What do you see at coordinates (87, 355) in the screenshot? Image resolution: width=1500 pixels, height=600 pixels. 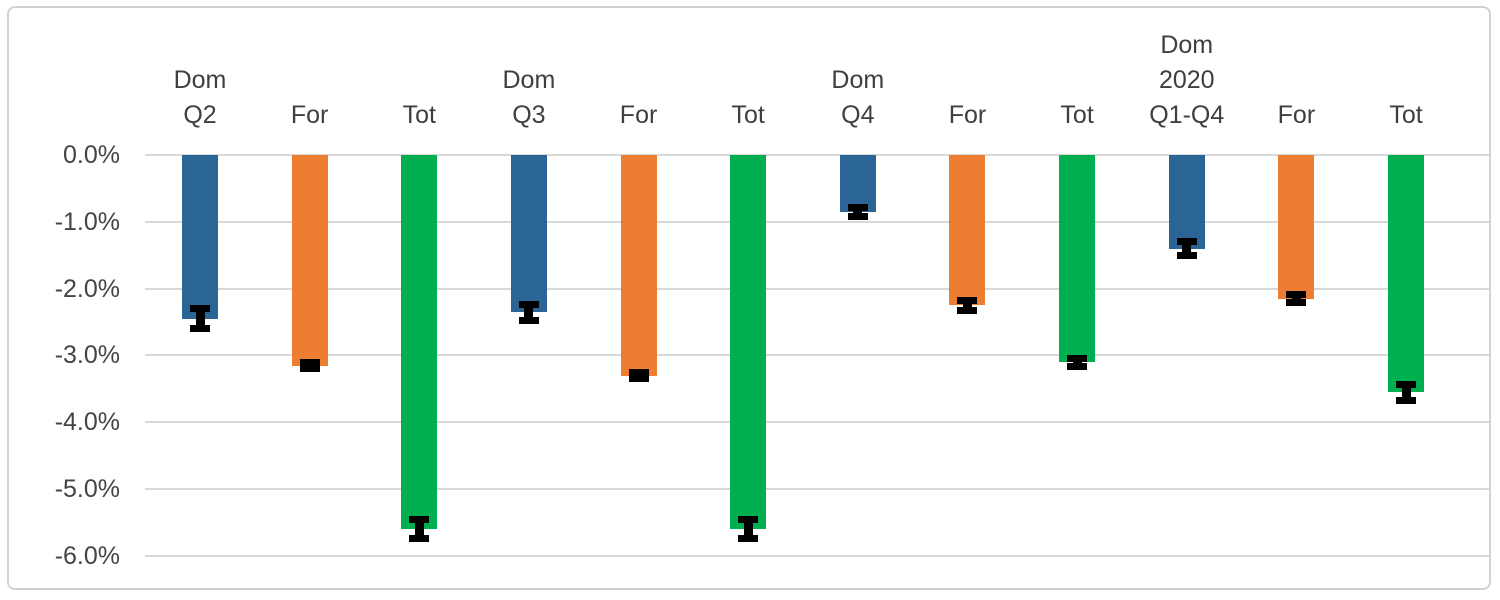 I see `y-axis-tick-label: -3.0%` at bounding box center [87, 355].